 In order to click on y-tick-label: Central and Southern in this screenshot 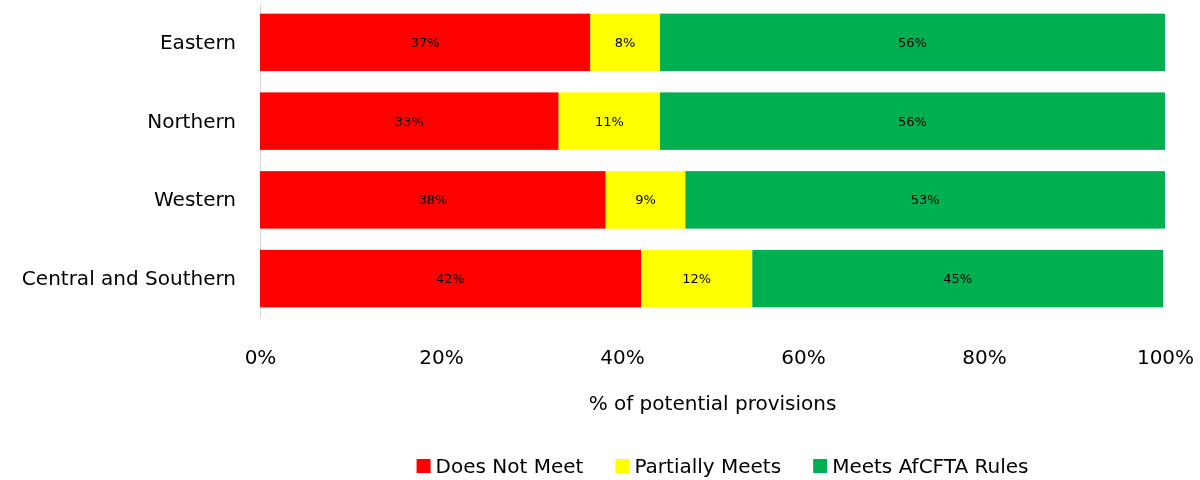, I will do `click(128, 278)`.